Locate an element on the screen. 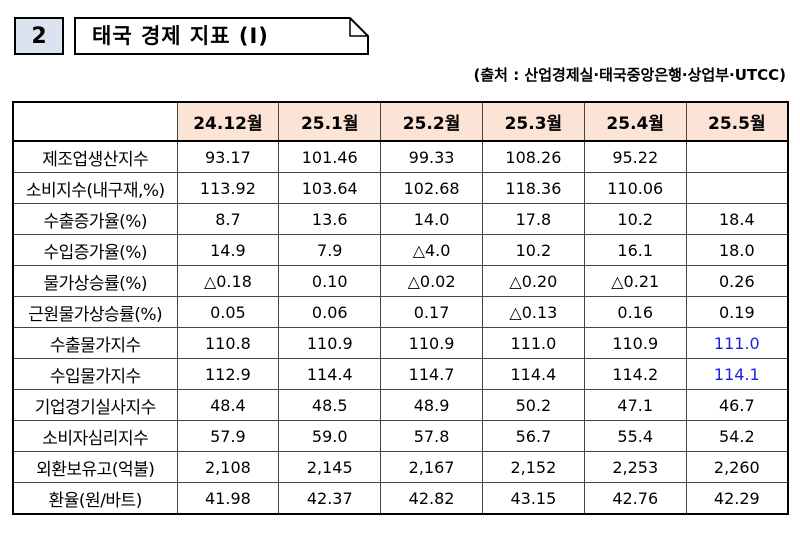  table-row: 수입물가지수 112.9 114.4 114.7 114.4 114.2 114.1 is located at coordinates (400, 374).